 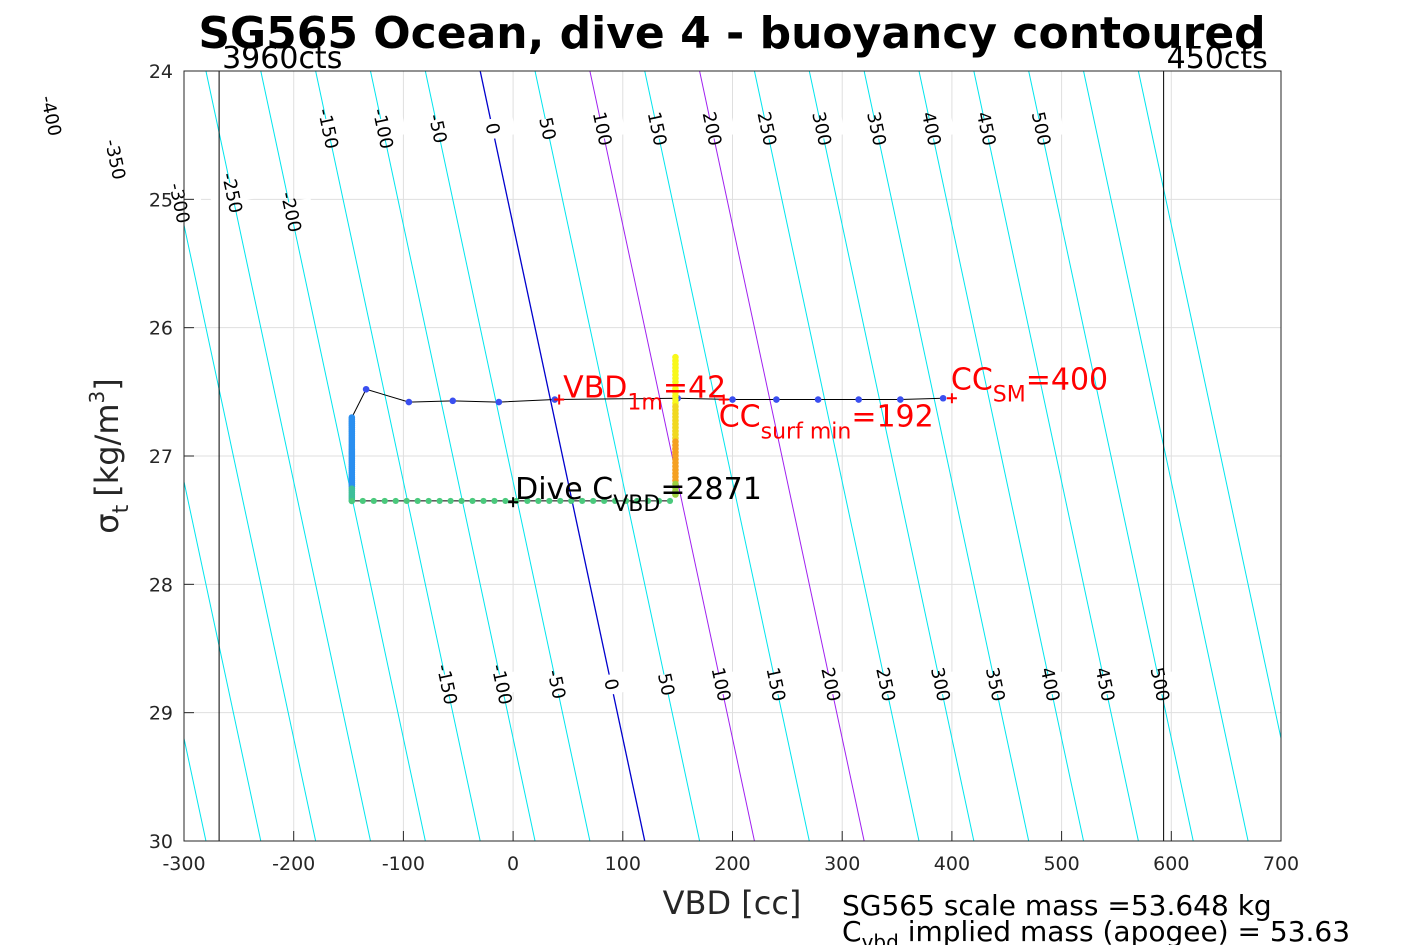 What do you see at coordinates (623, 864) in the screenshot?
I see `x-tick-label: 100` at bounding box center [623, 864].